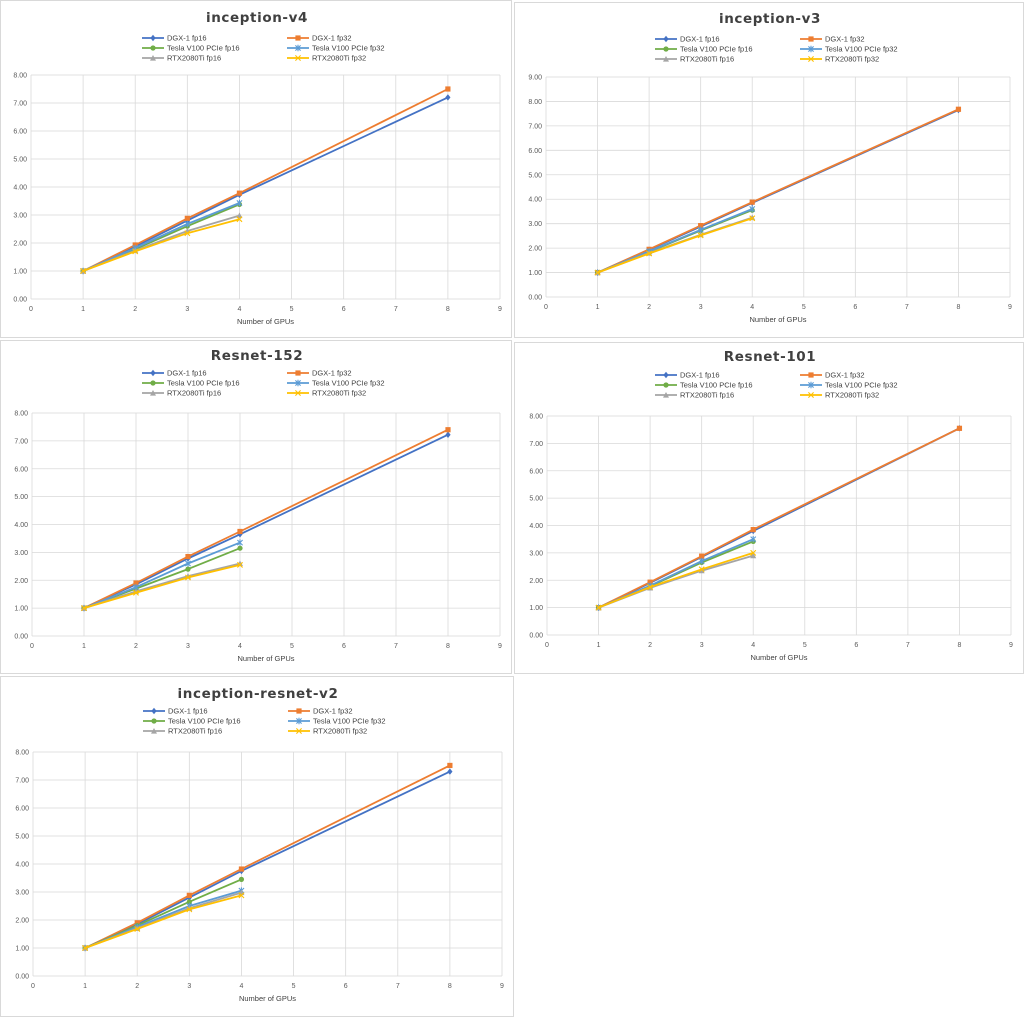 This screenshot has height=1018, width=1024. What do you see at coordinates (701, 307) in the screenshot?
I see `x-tick-label: 3` at bounding box center [701, 307].